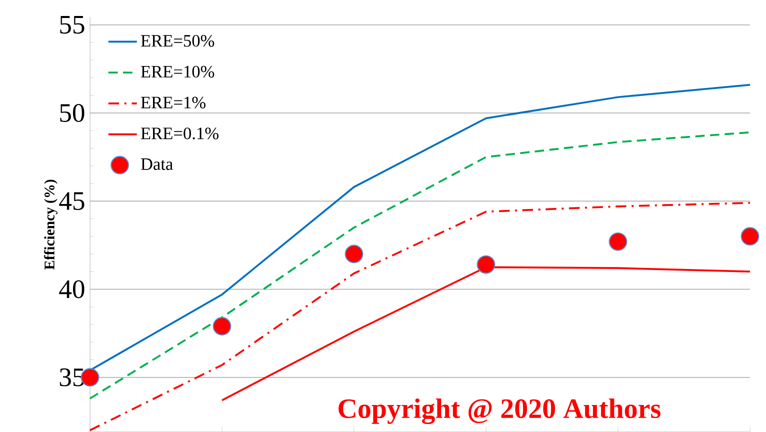 This screenshot has width=766, height=432. Describe the element at coordinates (156, 164) in the screenshot. I see `legend-label: Data` at that location.